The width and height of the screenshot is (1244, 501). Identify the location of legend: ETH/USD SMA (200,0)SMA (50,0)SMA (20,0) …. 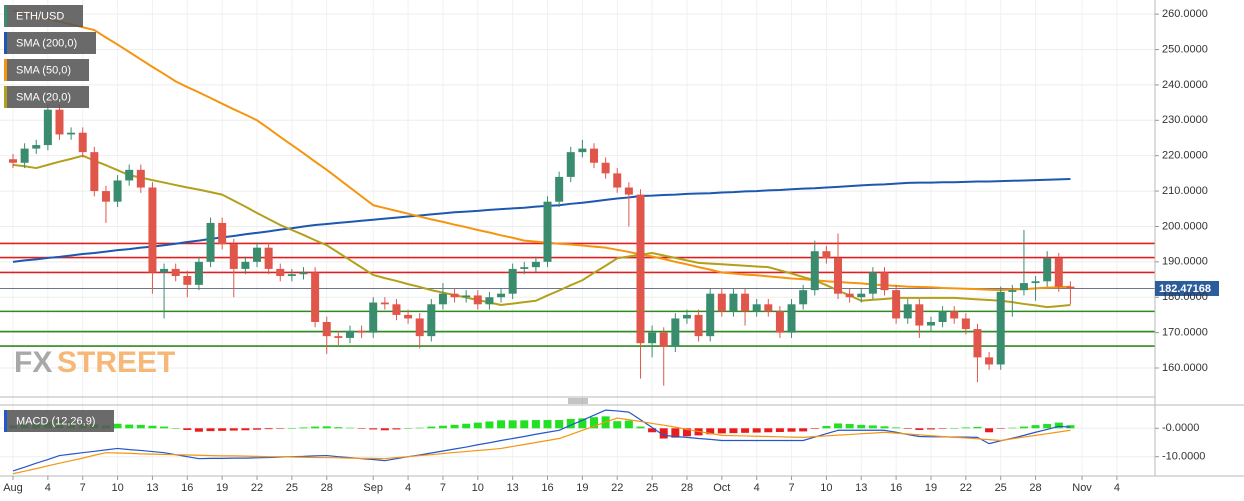
(59, 218).